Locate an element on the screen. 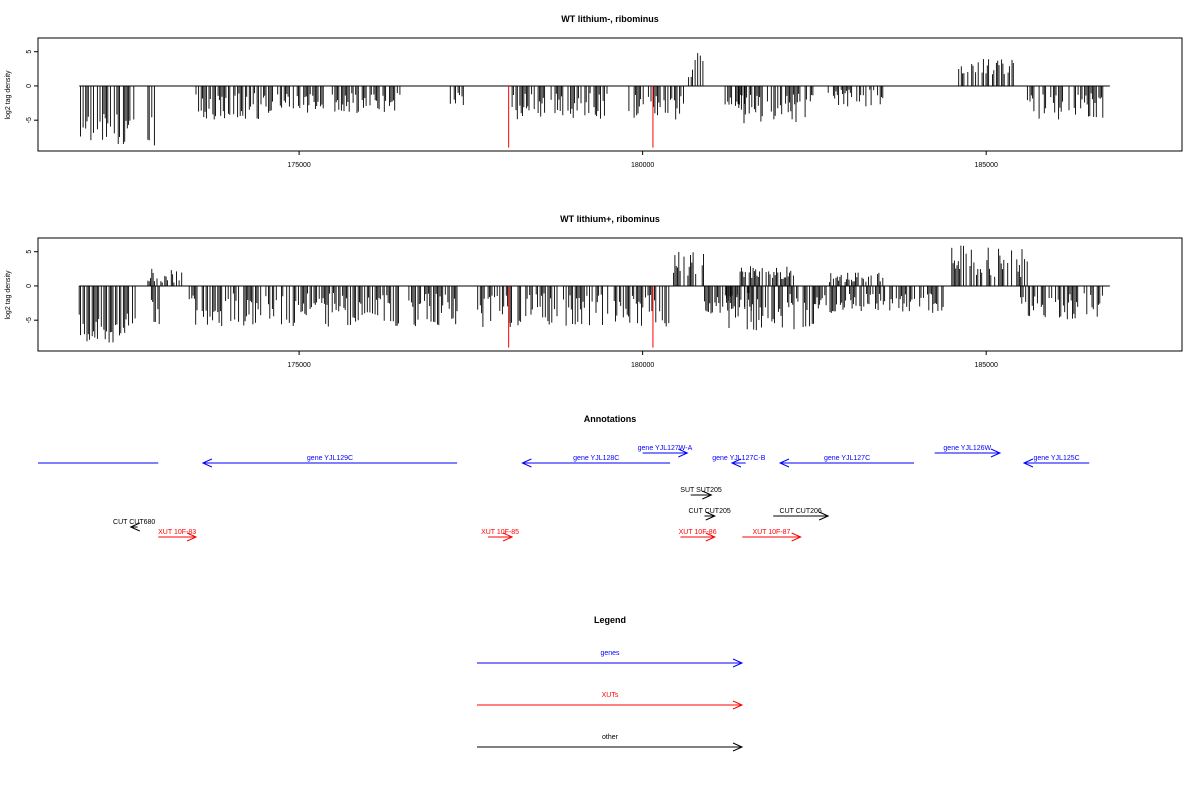 The image size is (1200, 800). feature-other: CUT CUT680 is located at coordinates (134, 525).